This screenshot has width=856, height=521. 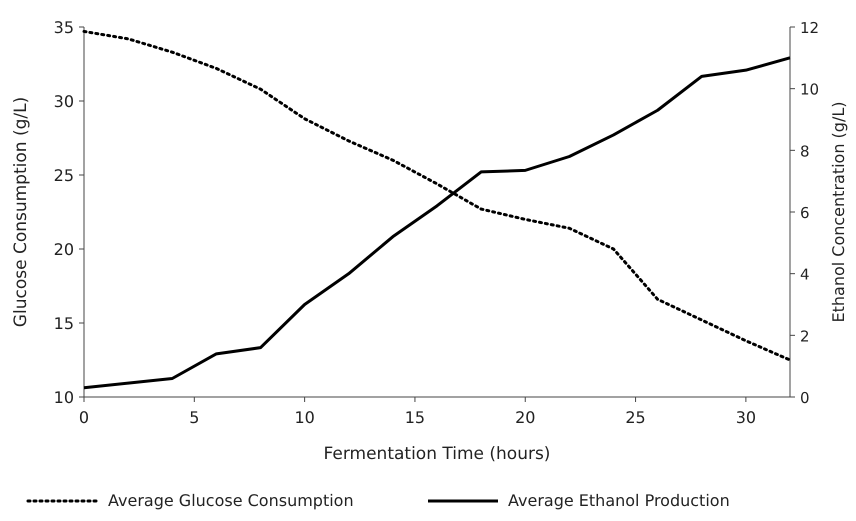 I want to click on y2-tick-label: 10, so click(x=810, y=89).